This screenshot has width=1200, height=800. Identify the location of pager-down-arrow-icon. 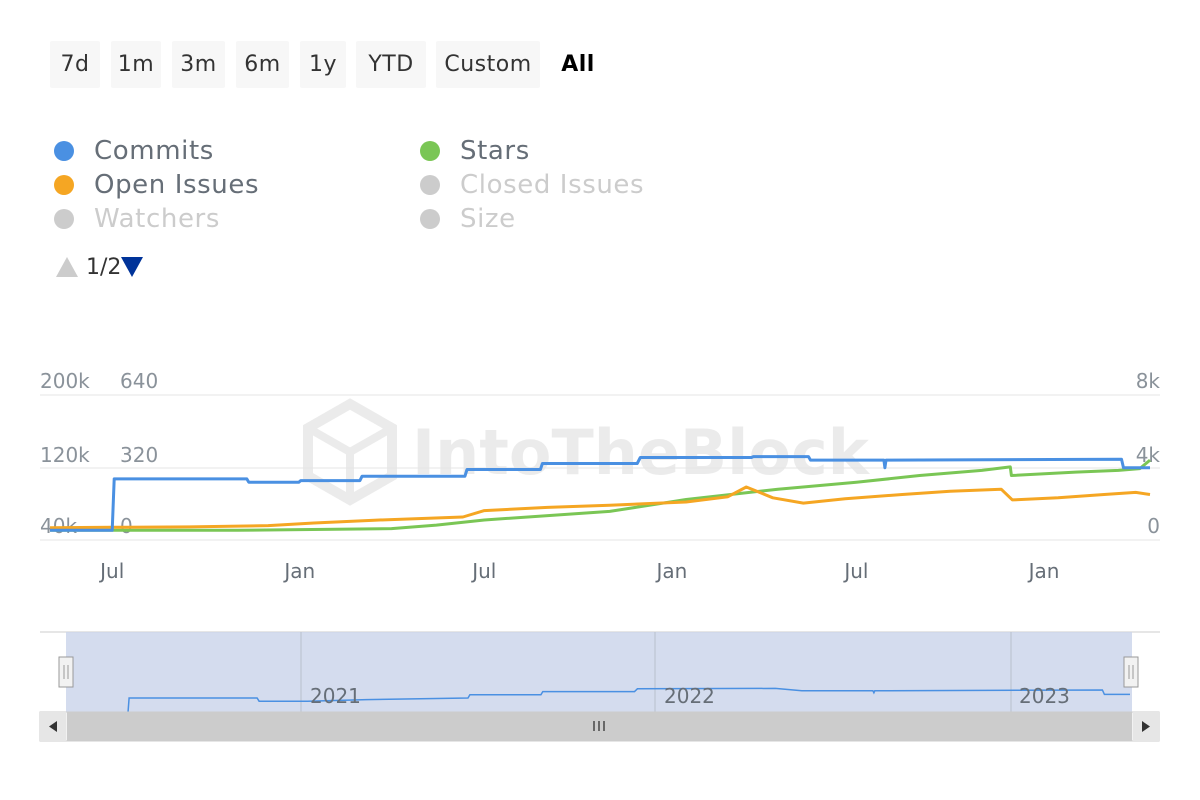
(132, 267).